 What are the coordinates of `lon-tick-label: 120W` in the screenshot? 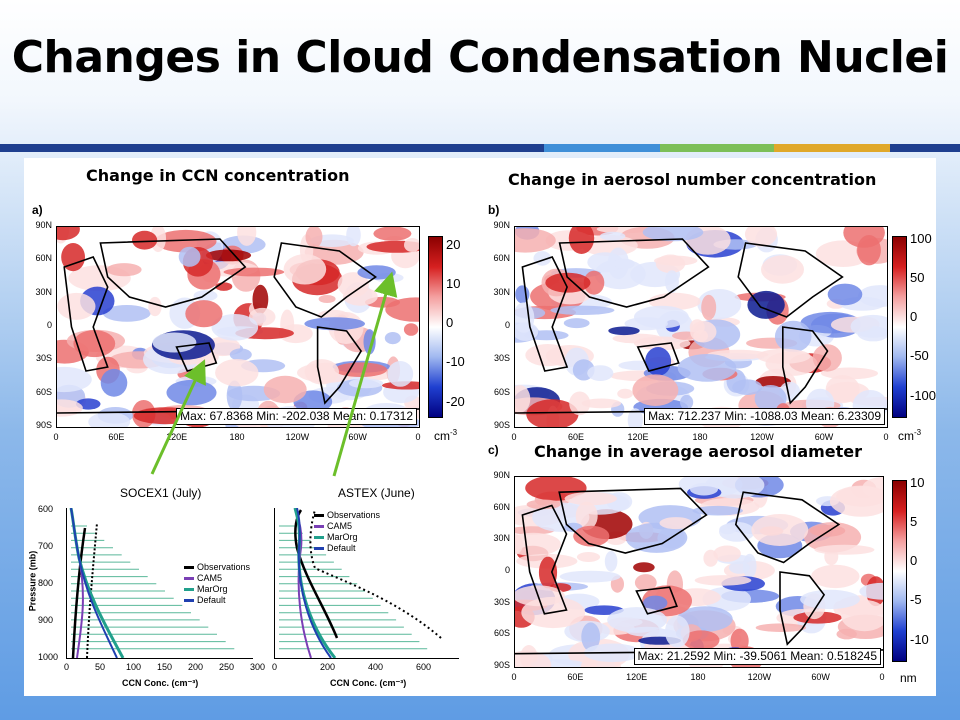 It's located at (762, 437).